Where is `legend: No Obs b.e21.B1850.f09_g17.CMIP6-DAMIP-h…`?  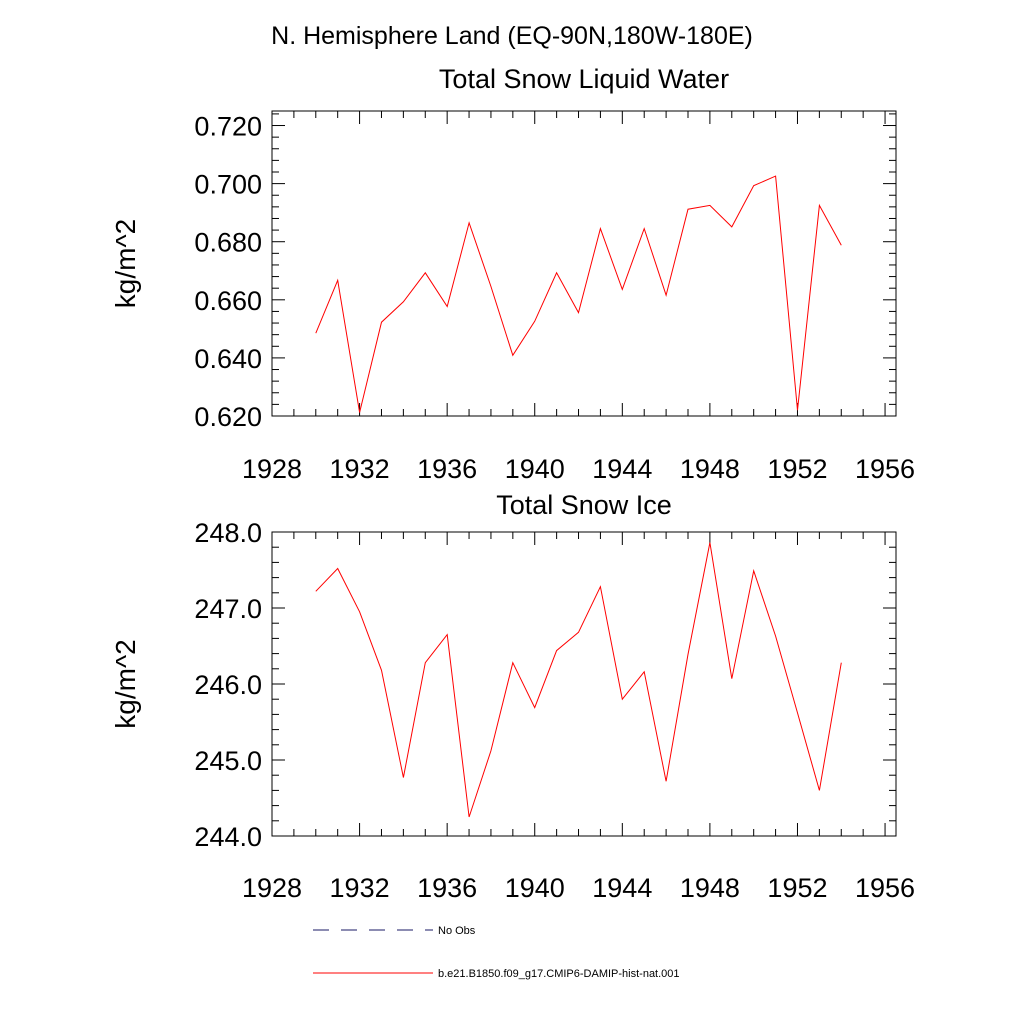
legend: No Obs b.e21.B1850.f09_g17.CMIP6-DAMIP-h… is located at coordinates (496, 952).